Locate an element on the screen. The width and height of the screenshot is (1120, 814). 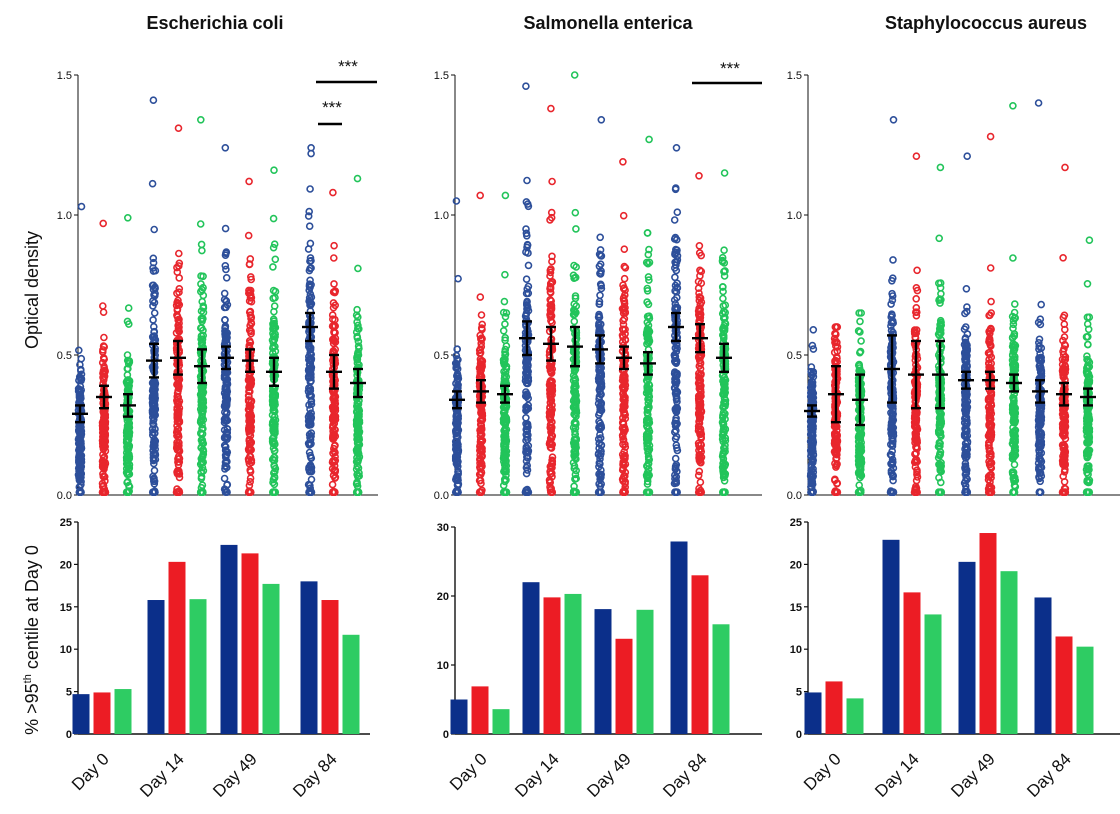
y-axis-label-bottom: % >95th centile at Day 0 is located at coordinates (32, 640).